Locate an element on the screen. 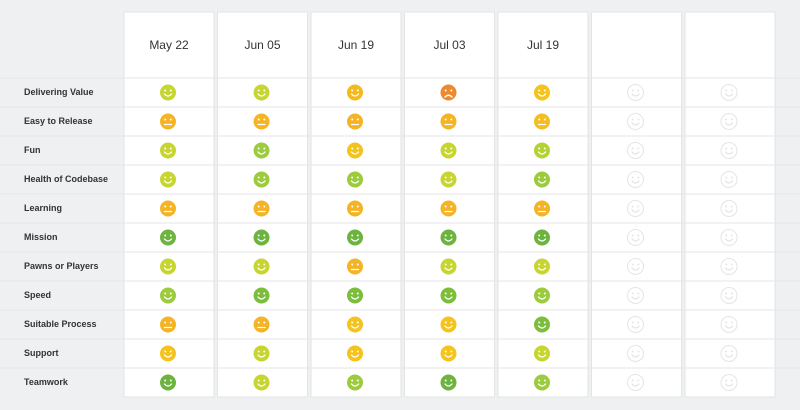 Image resolution: width=800 pixels, height=410 pixels. row-label: Mission is located at coordinates (41, 237).